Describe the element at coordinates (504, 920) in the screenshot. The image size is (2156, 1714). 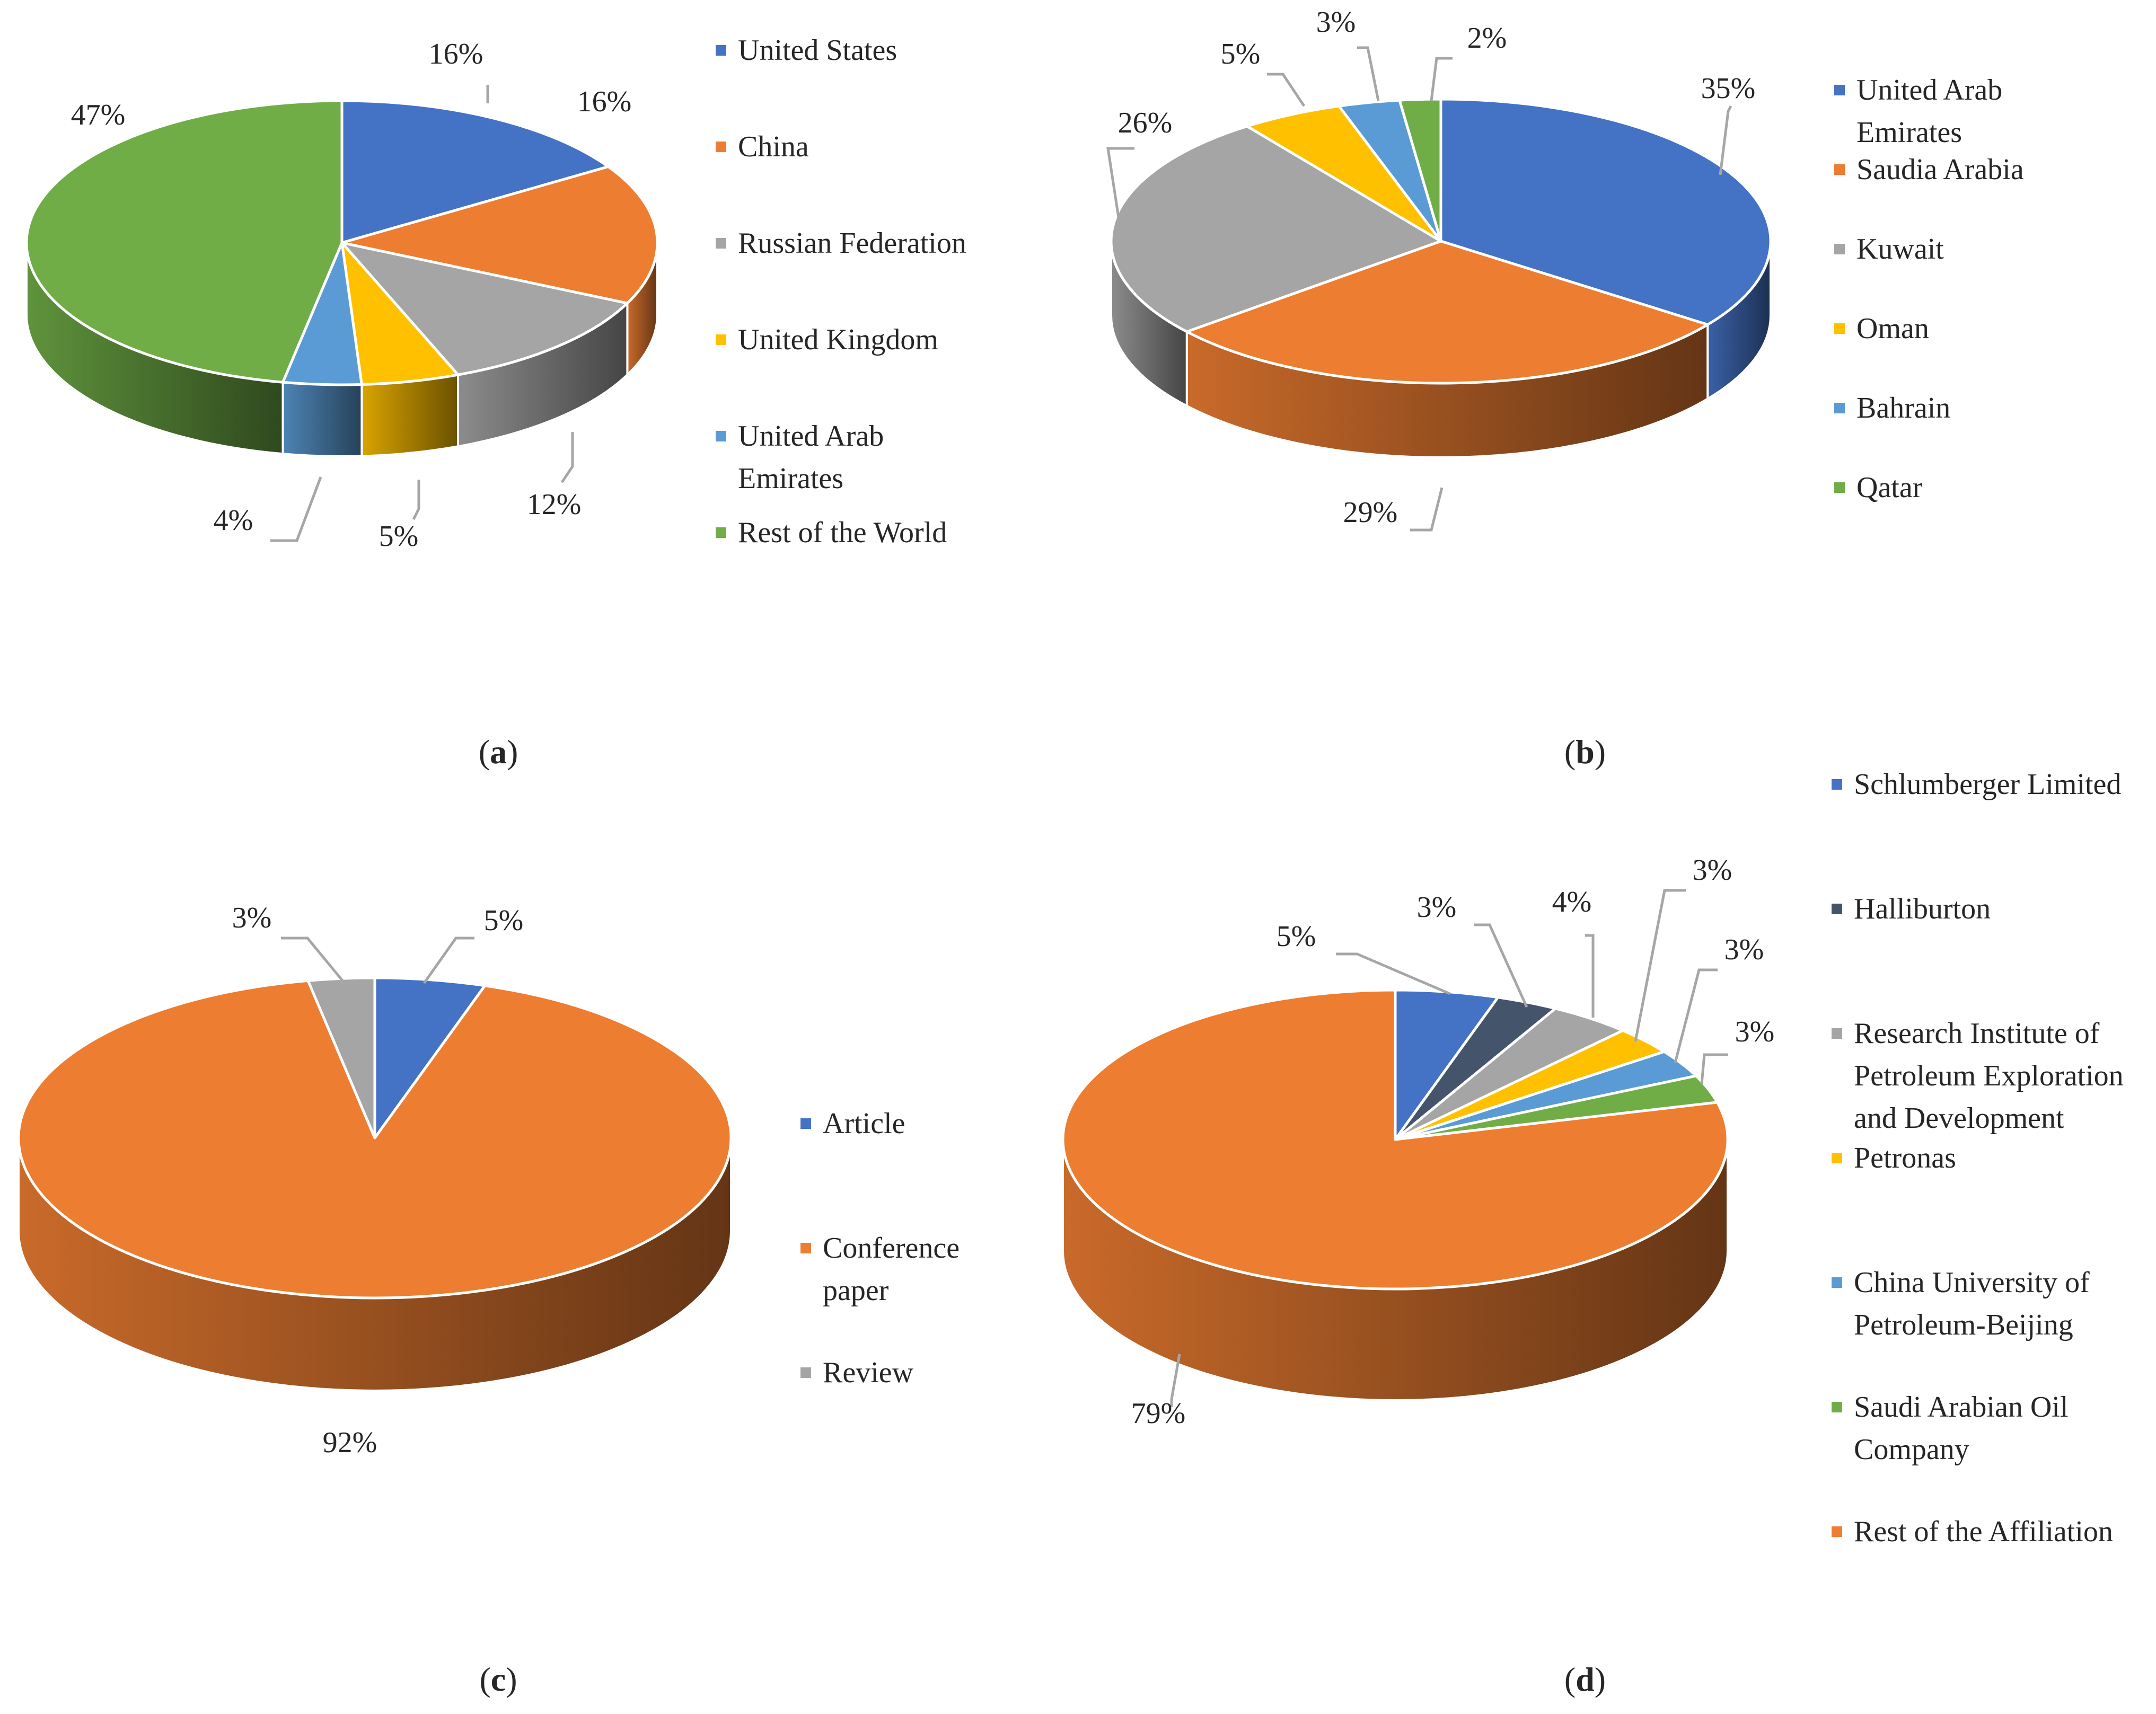
I see `data-label-c-0: 5%` at that location.